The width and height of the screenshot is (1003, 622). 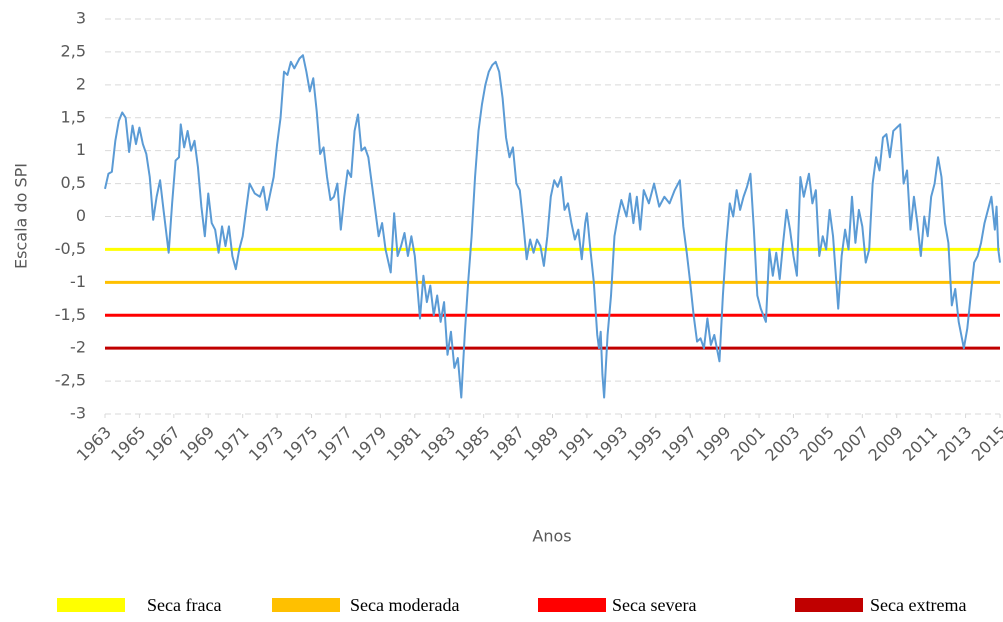 I want to click on y-tick-label: 1,5, so click(x=73, y=116).